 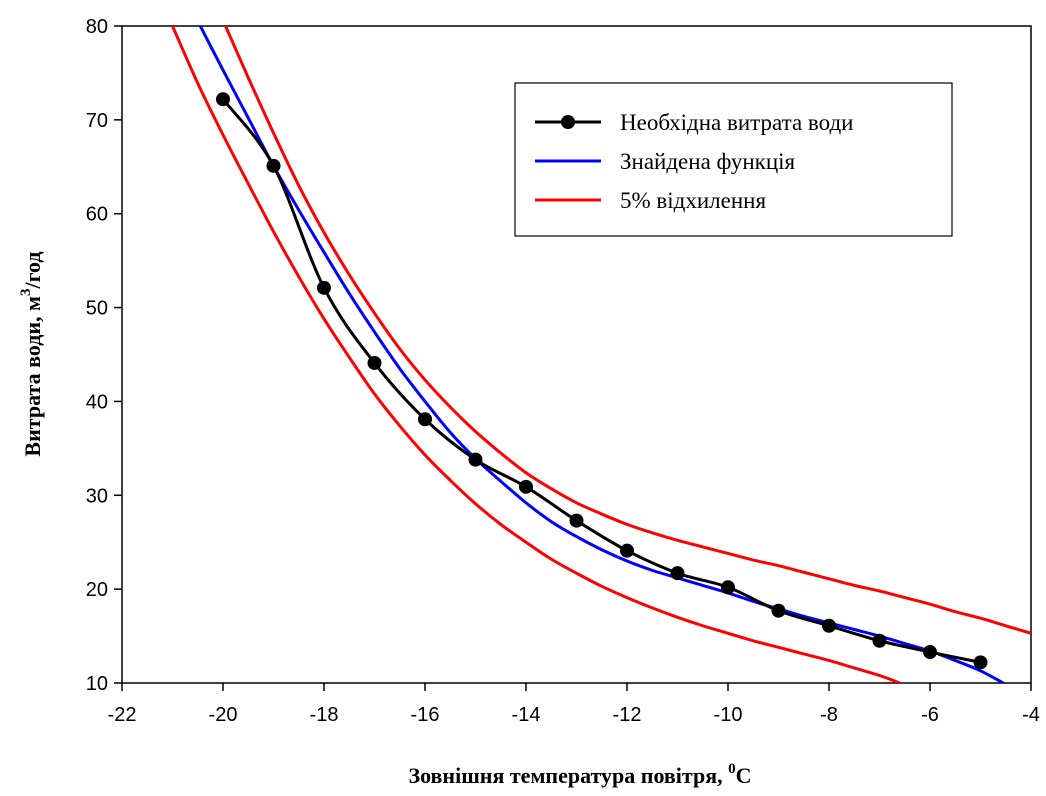 What do you see at coordinates (97, 121) in the screenshot?
I see `y-tick-label: 70` at bounding box center [97, 121].